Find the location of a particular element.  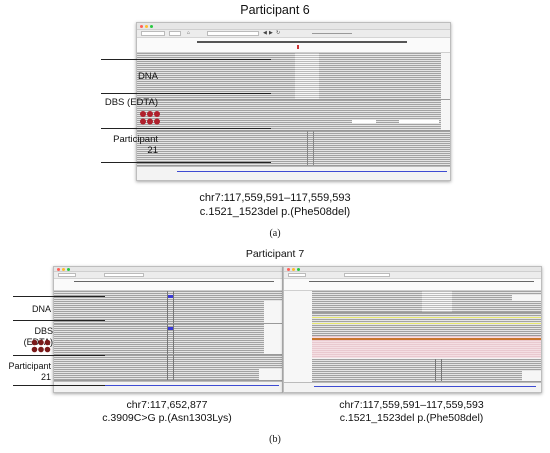

track-dbs-highlight is located at coordinates (426, 347).